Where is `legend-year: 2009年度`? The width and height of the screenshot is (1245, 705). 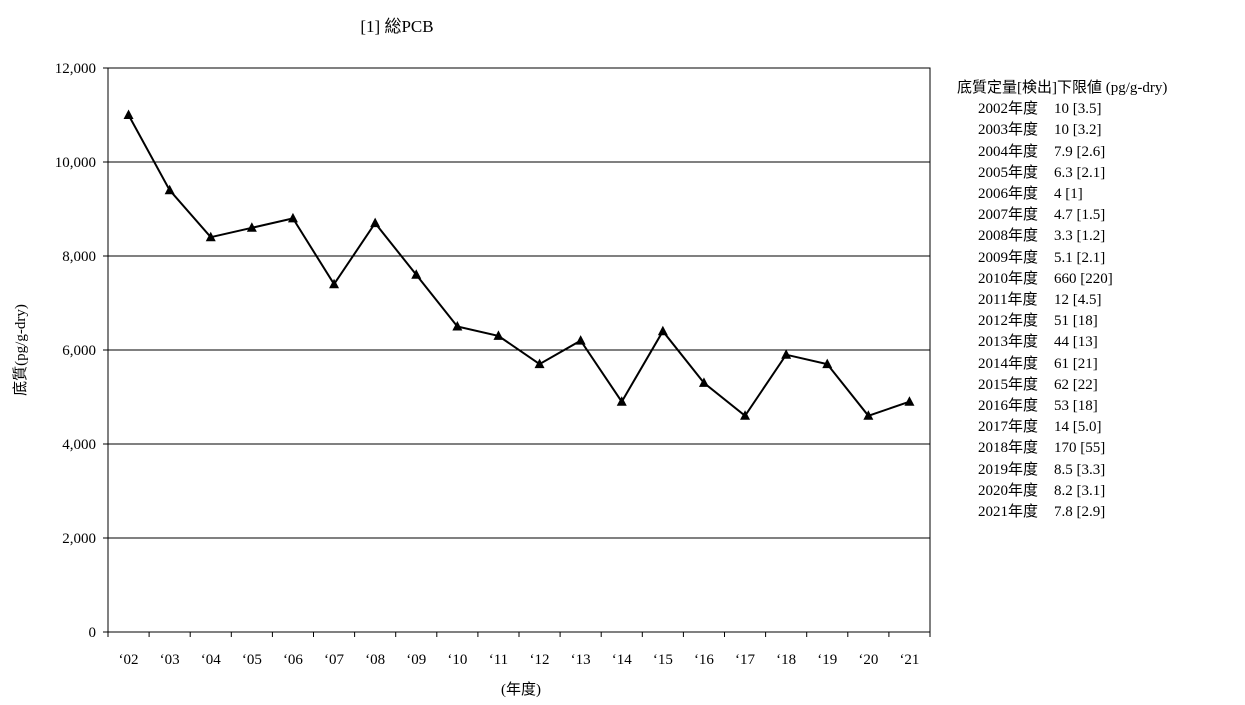
legend-year: 2009年度 is located at coordinates (1008, 257).